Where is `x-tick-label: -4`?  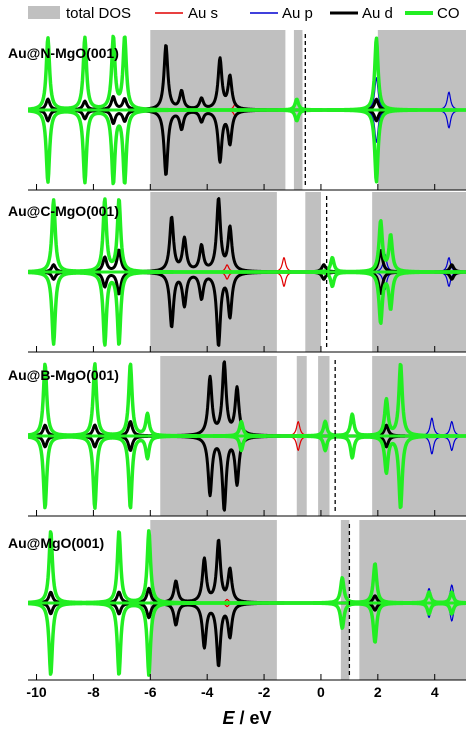 x-tick-label: -4 is located at coordinates (207, 692).